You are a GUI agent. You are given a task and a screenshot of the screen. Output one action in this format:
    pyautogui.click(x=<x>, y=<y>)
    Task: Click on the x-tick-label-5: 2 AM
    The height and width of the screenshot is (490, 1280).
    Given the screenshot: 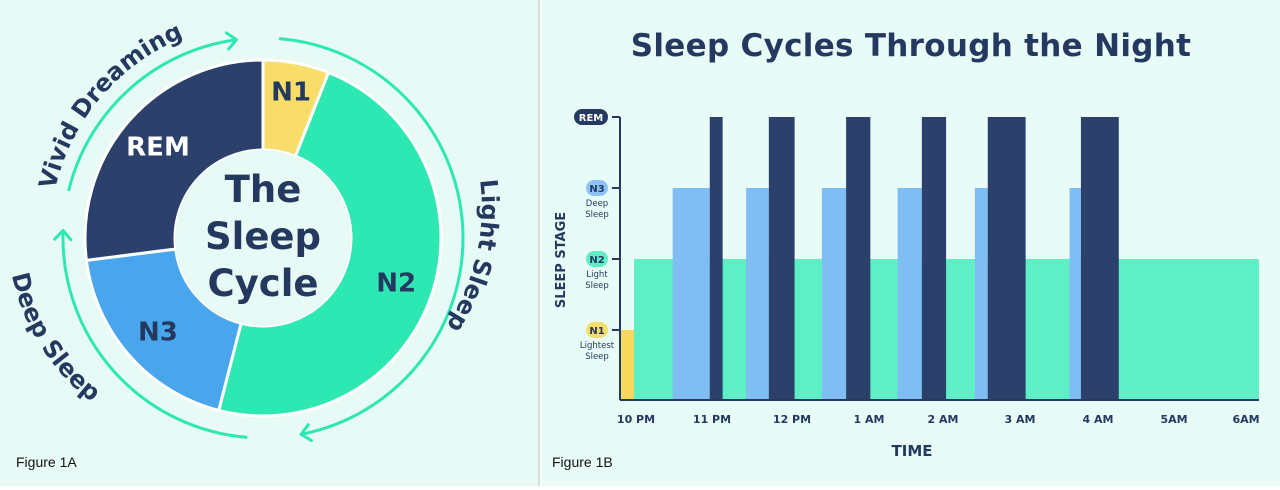 What is the action you would take?
    pyautogui.click(x=943, y=419)
    